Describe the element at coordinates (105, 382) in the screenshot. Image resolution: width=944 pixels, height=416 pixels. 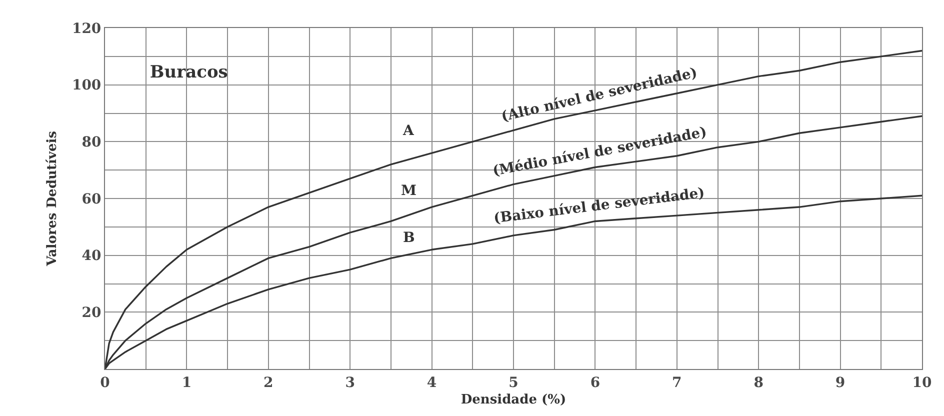
I see `x-tick-label: 0` at that location.